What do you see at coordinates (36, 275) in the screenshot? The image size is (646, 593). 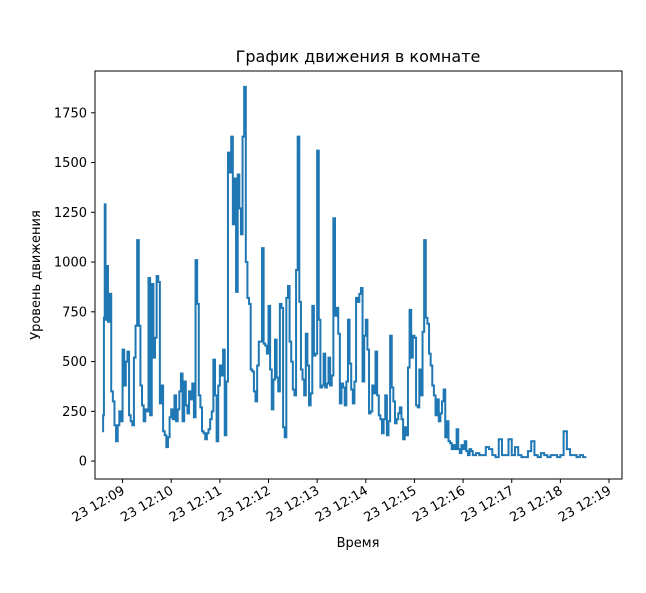 I see `y-axis-title: Уровень движения` at bounding box center [36, 275].